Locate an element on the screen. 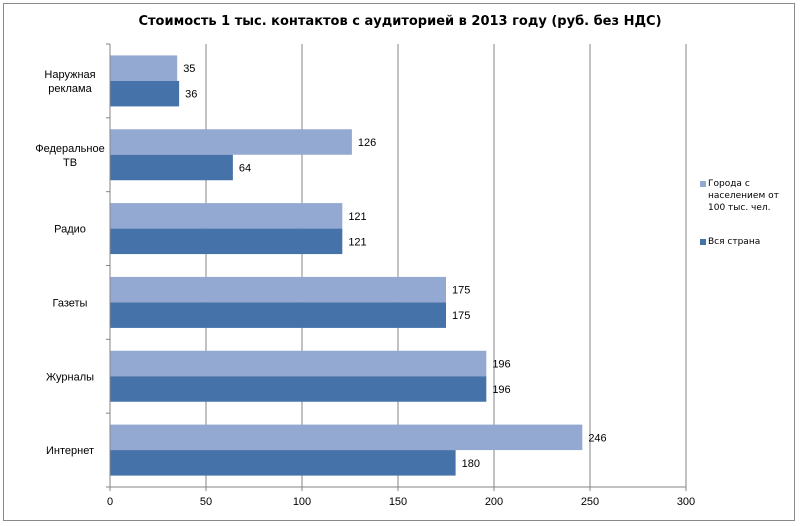 The height and width of the screenshot is (526, 800). category-label: Журналы is located at coordinates (70, 377).